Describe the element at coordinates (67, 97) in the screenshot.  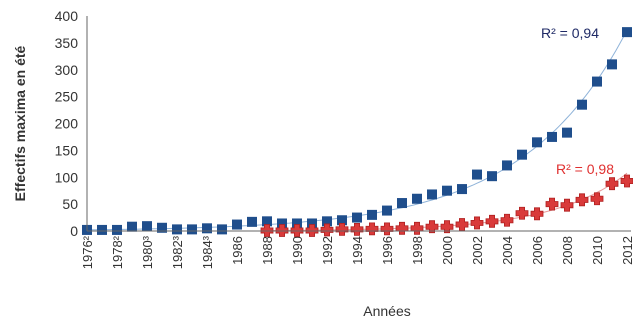
I see `y-tick-label: 250` at that location.